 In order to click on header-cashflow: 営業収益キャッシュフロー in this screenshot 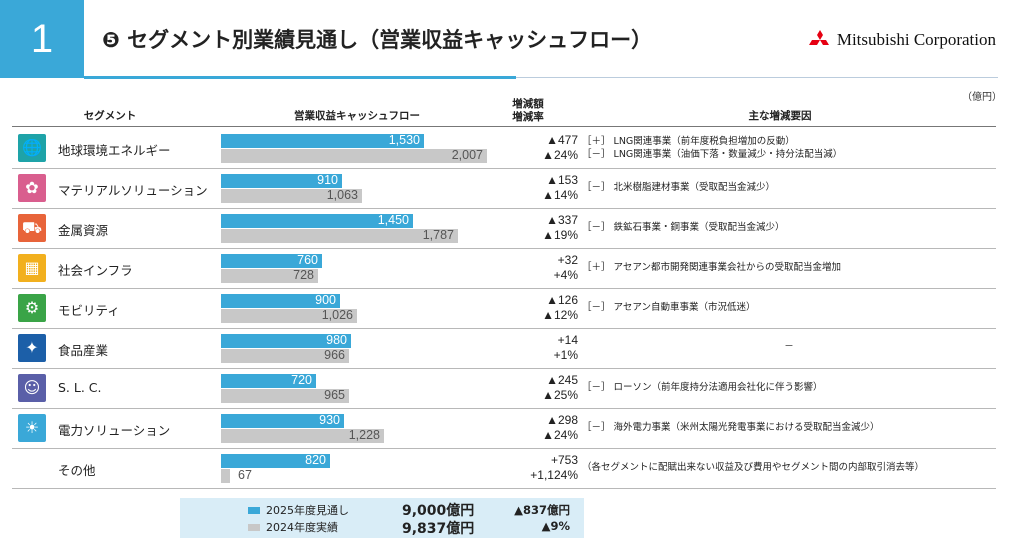, I will do `click(357, 116)`.